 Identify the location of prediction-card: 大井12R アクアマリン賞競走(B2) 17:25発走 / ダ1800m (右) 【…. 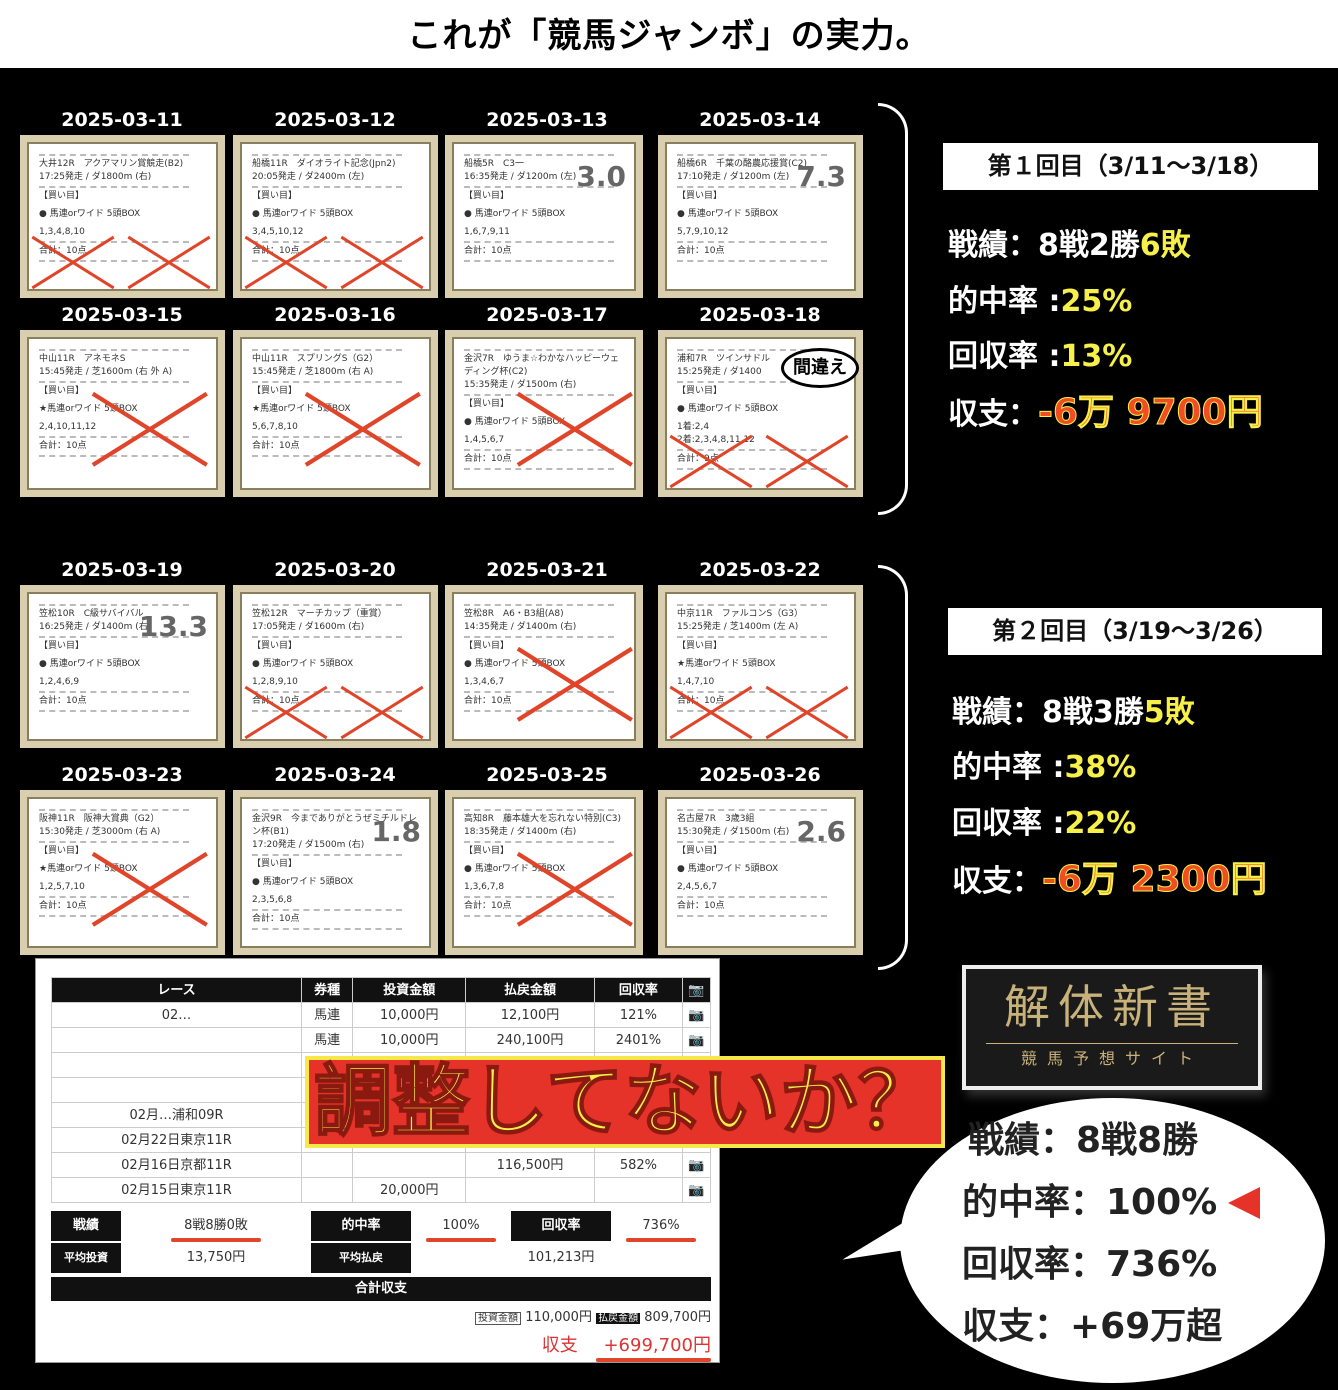
(122, 216).